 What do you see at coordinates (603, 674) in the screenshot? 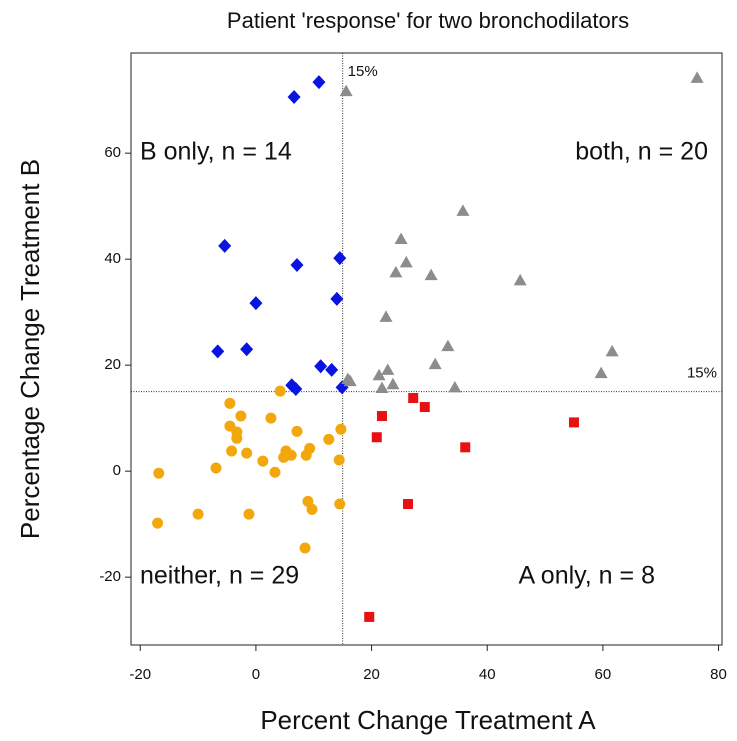
I see `x-tick-label: 60` at bounding box center [603, 674].